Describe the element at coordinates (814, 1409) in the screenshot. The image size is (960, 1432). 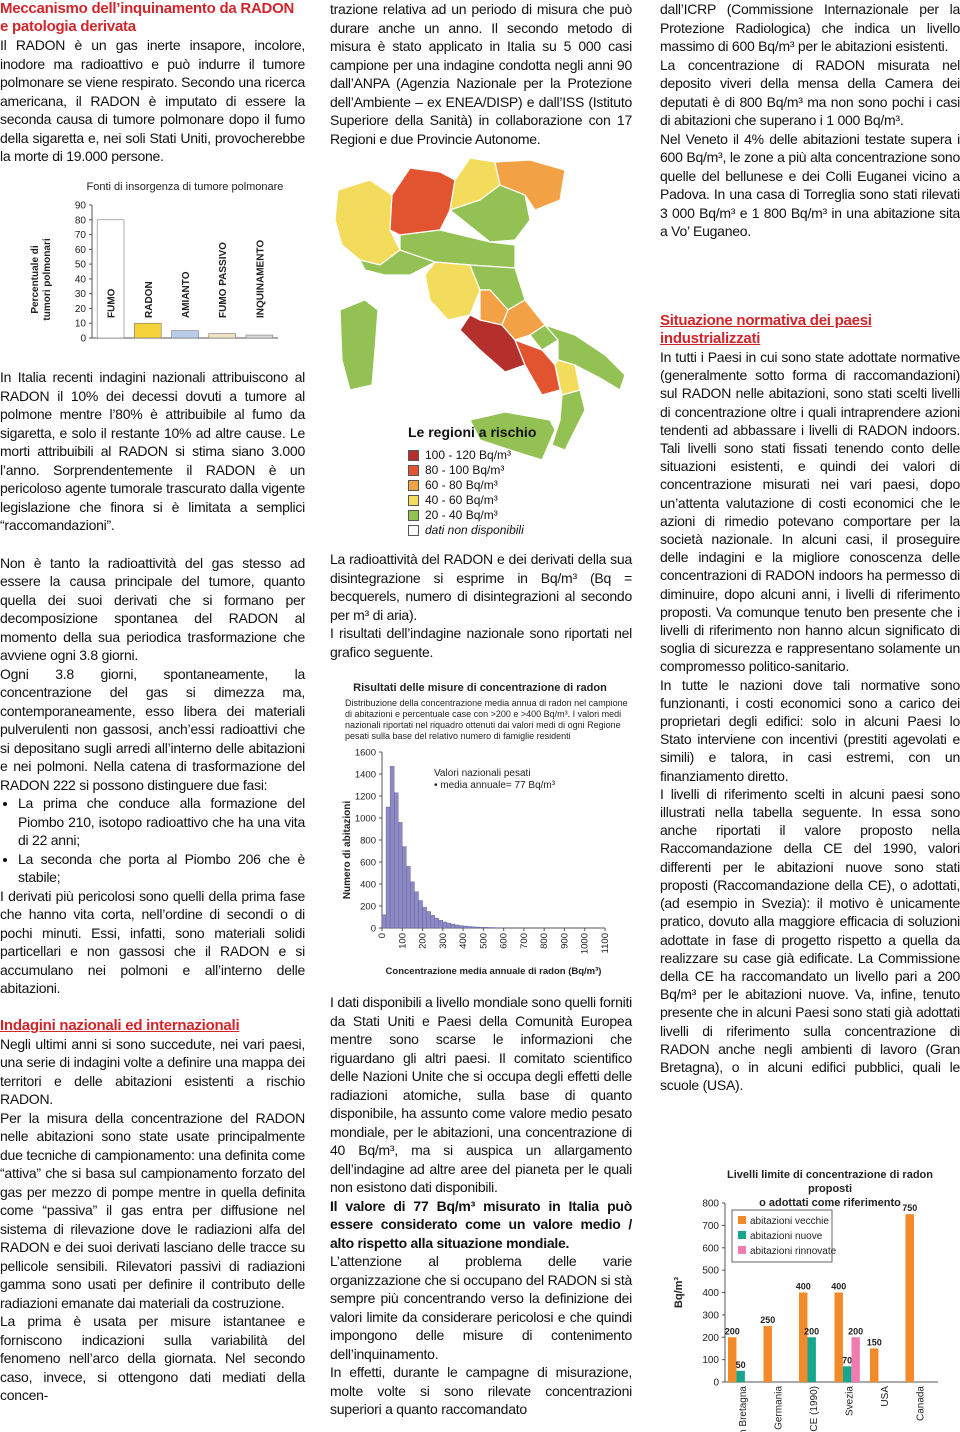
I see `x-tick-label: CE (1990)` at that location.